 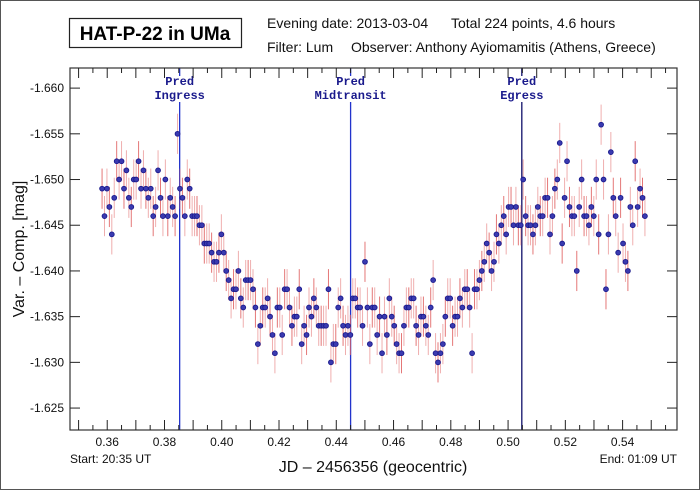 What do you see at coordinates (521, 82) in the screenshot?
I see `marker-label-pred: Pred` at bounding box center [521, 82].